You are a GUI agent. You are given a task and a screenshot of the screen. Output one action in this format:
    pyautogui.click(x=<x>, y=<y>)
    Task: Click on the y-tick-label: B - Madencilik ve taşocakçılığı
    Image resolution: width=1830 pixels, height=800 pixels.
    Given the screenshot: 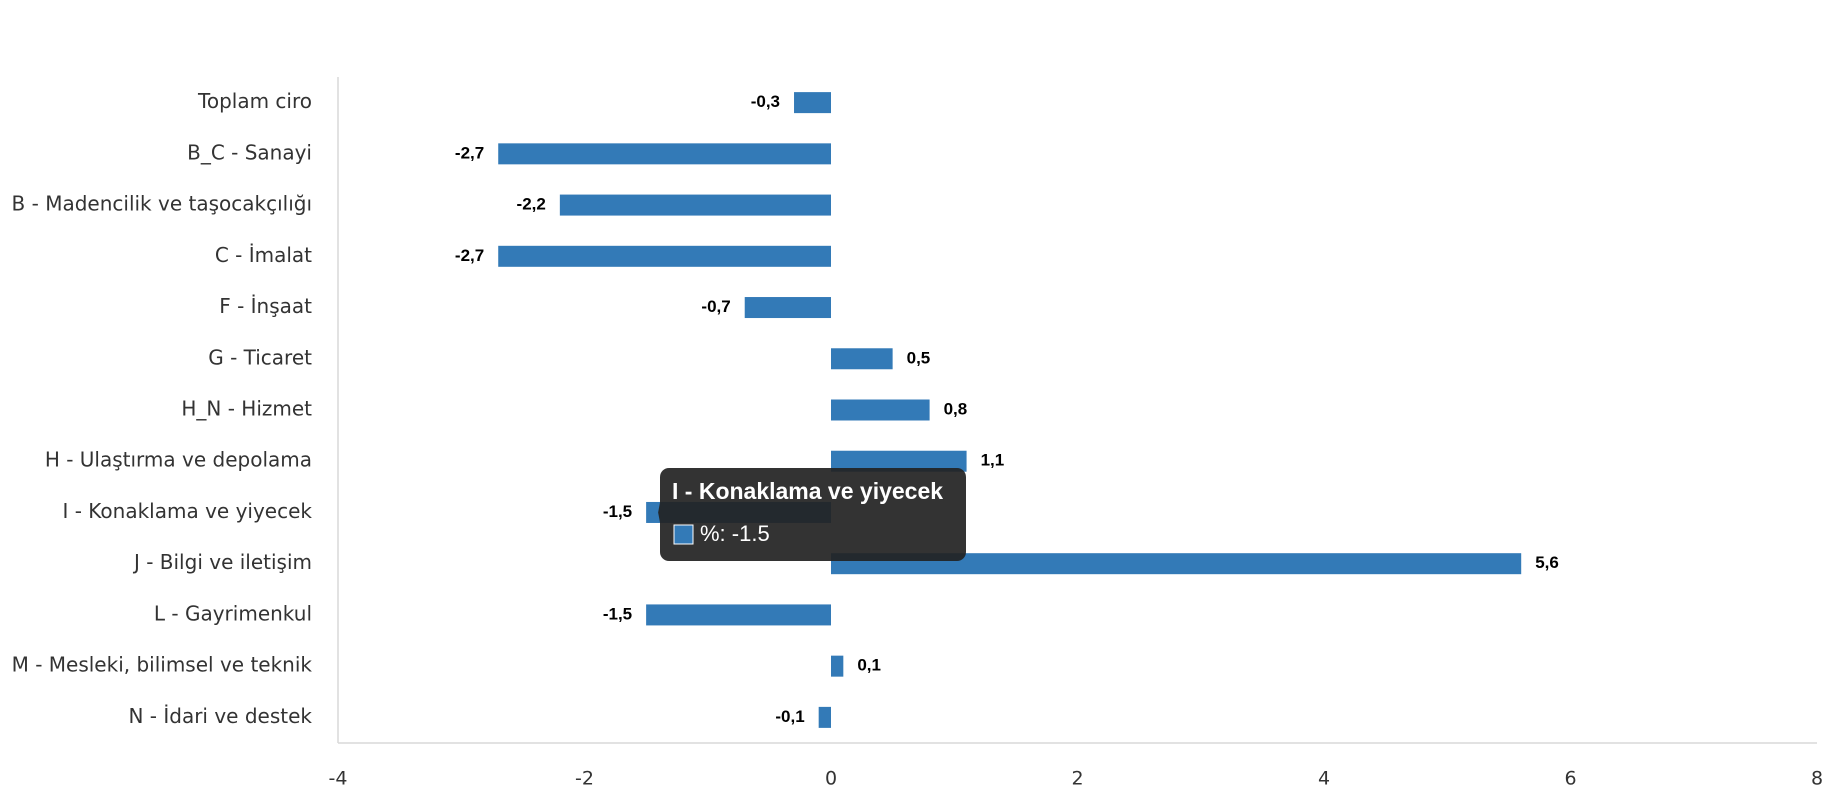 What is the action you would take?
    pyautogui.click(x=162, y=204)
    